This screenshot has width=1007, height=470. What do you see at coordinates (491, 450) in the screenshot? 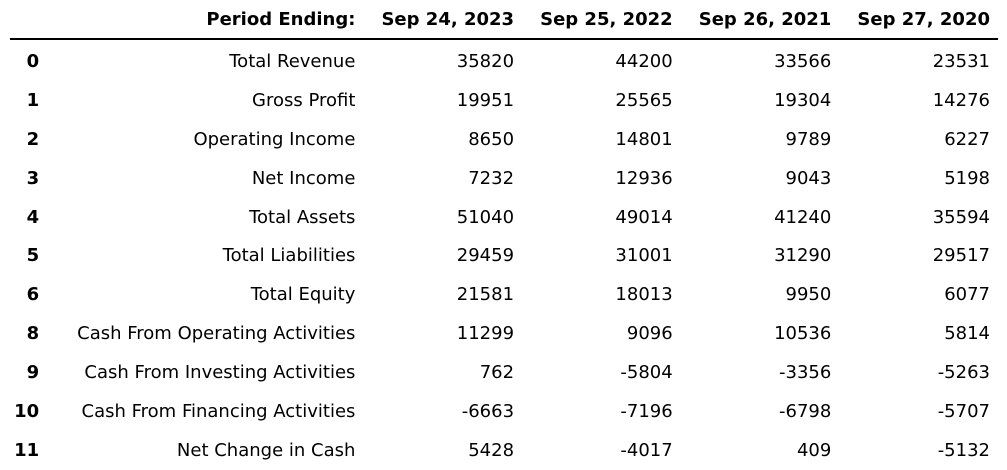
I see `table-cell: 5428` at bounding box center [491, 450].